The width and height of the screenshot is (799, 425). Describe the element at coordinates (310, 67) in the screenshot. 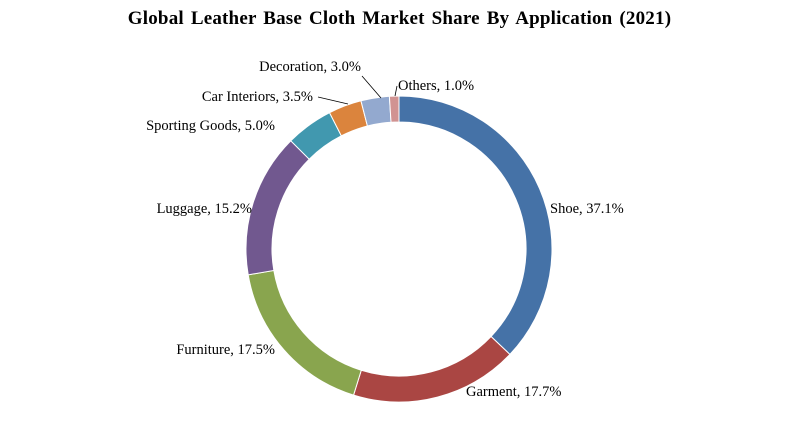

I see `label-decoration: Decoration, 3.0%` at that location.